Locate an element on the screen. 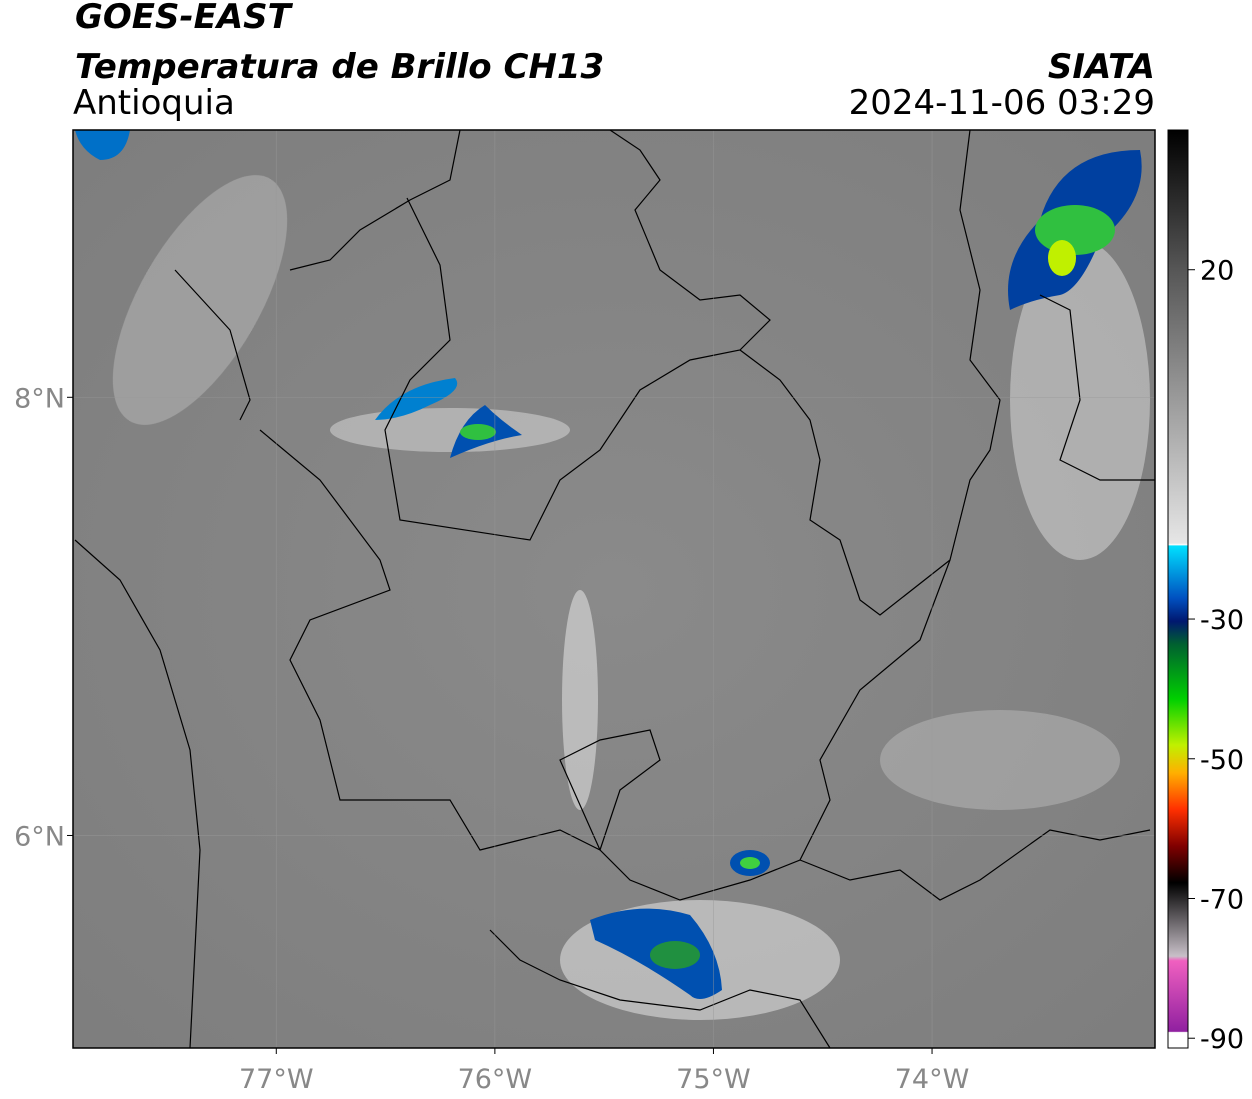  agency: SIATA is located at coordinates (1101, 67).